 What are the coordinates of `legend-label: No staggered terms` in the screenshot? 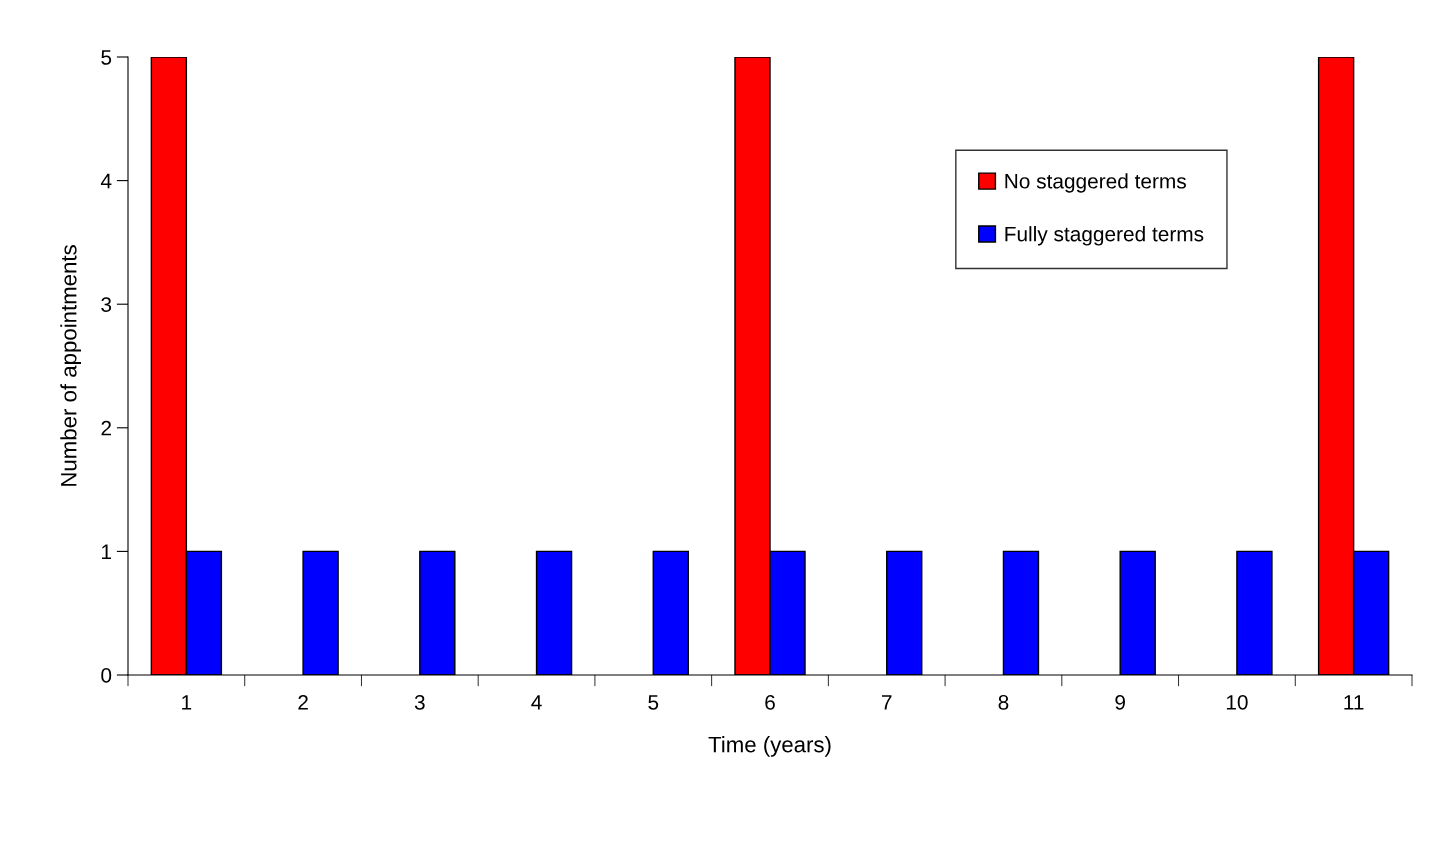 It's located at (1095, 183).